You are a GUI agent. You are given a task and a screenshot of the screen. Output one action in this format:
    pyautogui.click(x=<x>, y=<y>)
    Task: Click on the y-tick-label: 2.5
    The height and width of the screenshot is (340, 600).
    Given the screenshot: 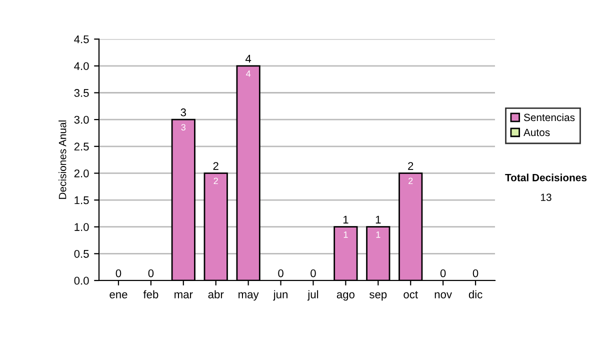 What is the action you would take?
    pyautogui.click(x=81, y=146)
    